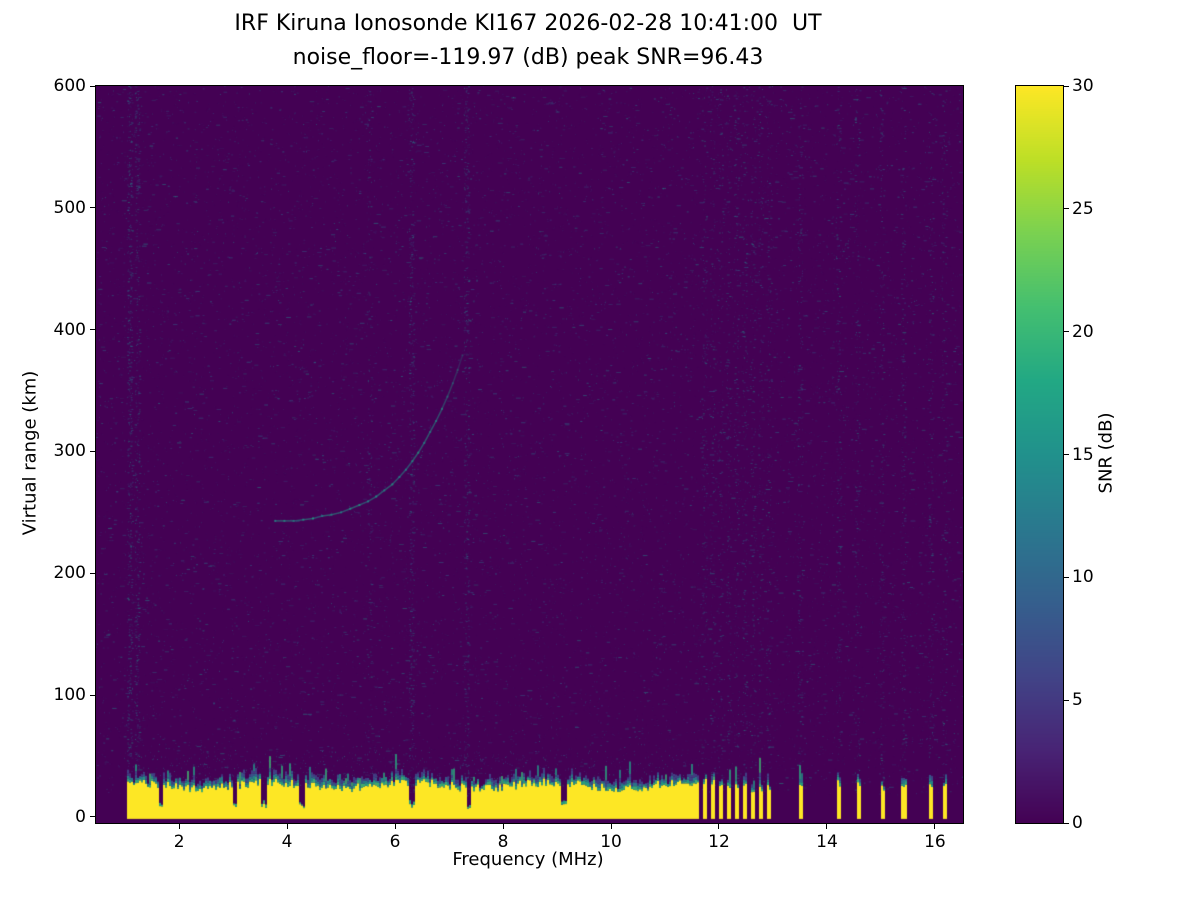 The width and height of the screenshot is (1200, 900). Describe the element at coordinates (935, 842) in the screenshot. I see `x-tick-label: 16` at that location.